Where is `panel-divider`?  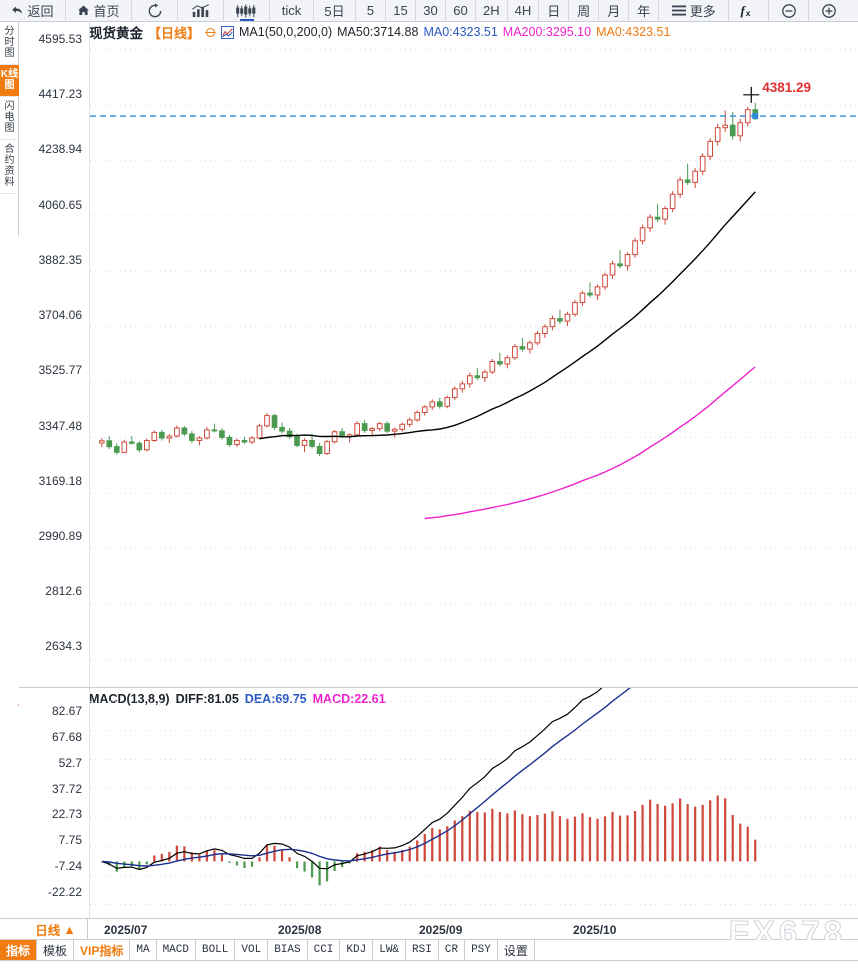 panel-divider is located at coordinates (438, 687).